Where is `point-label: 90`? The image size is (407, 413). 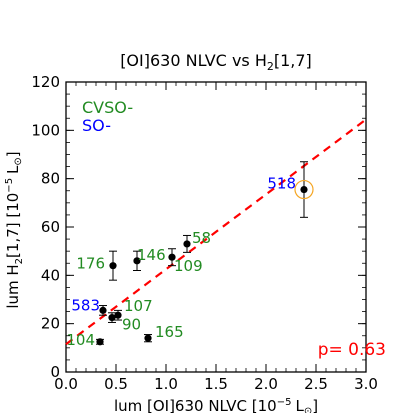 point-label: 90 is located at coordinates (131, 325).